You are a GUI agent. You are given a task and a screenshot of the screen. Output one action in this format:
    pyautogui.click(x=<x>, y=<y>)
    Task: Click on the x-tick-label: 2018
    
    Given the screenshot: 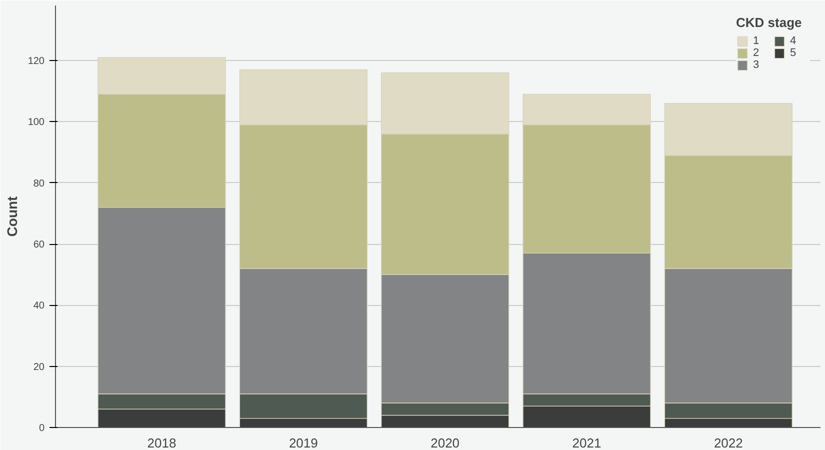 What is the action you would take?
    pyautogui.click(x=161, y=443)
    